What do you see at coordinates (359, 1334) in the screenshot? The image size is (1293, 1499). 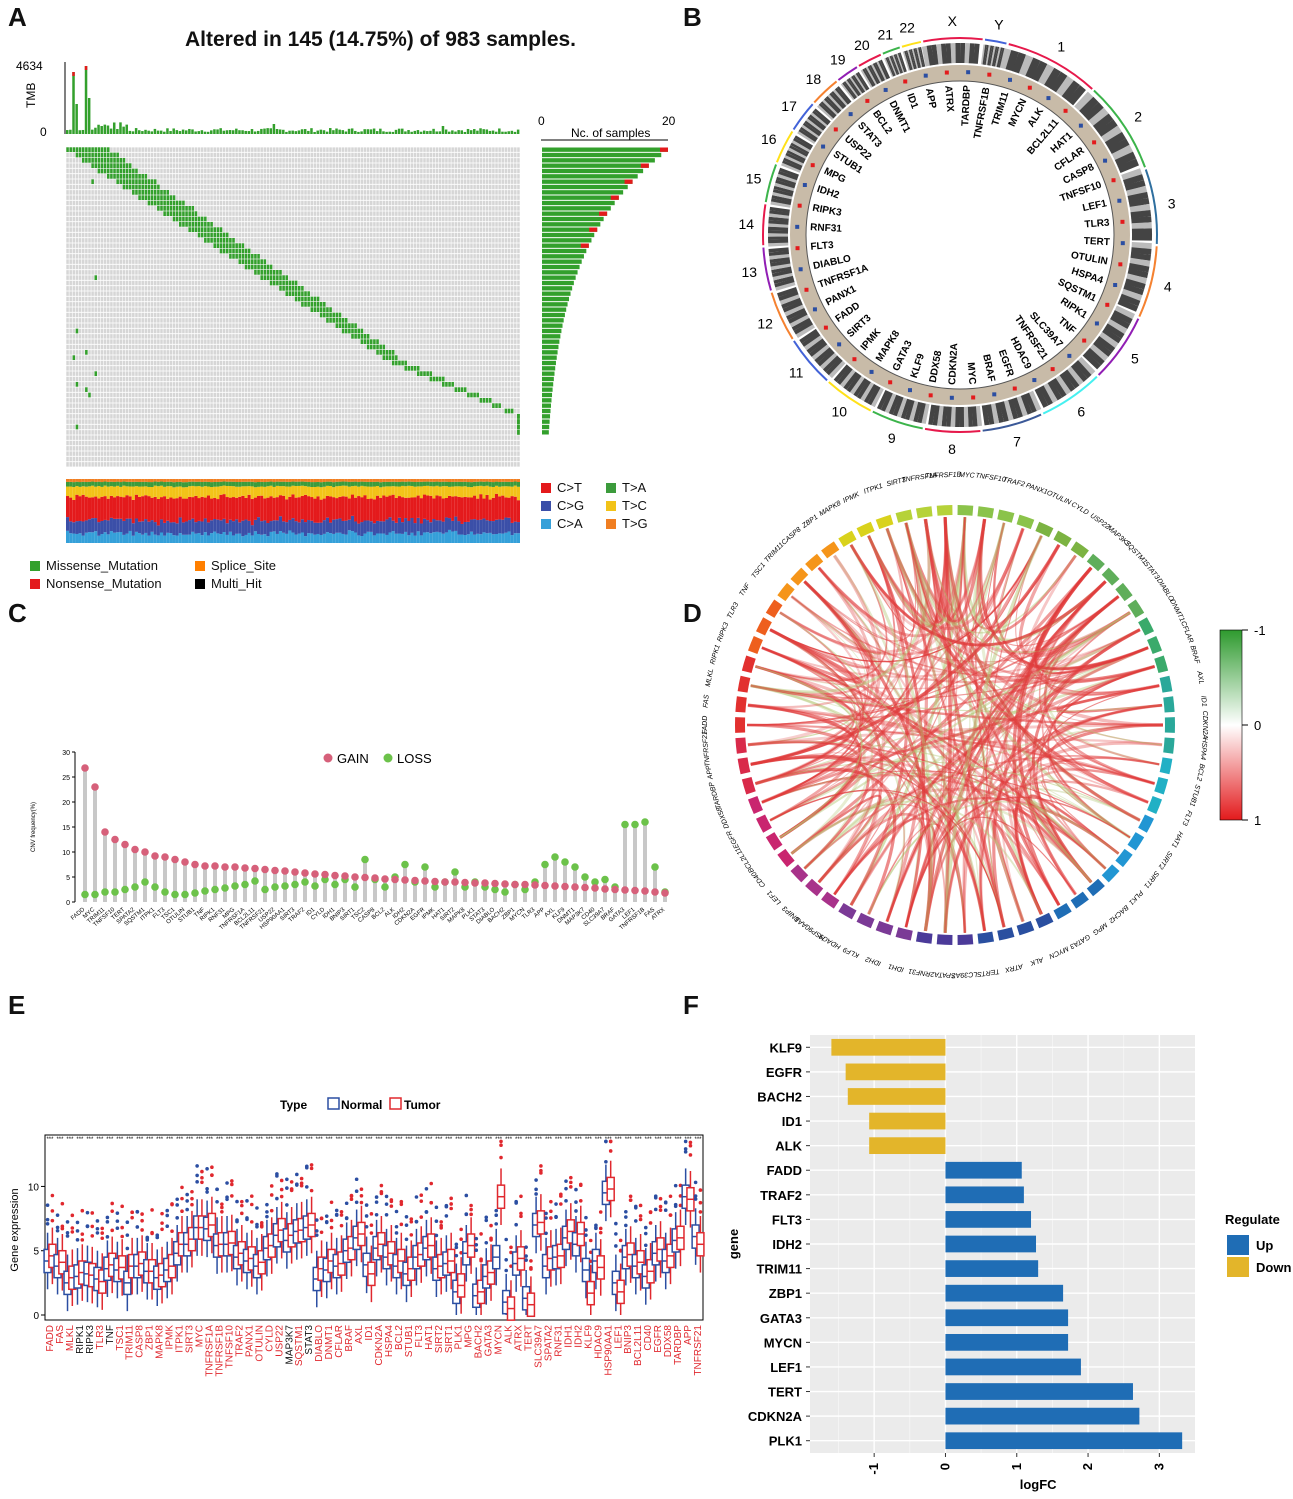 I see `category-label: AXL` at bounding box center [359, 1334].